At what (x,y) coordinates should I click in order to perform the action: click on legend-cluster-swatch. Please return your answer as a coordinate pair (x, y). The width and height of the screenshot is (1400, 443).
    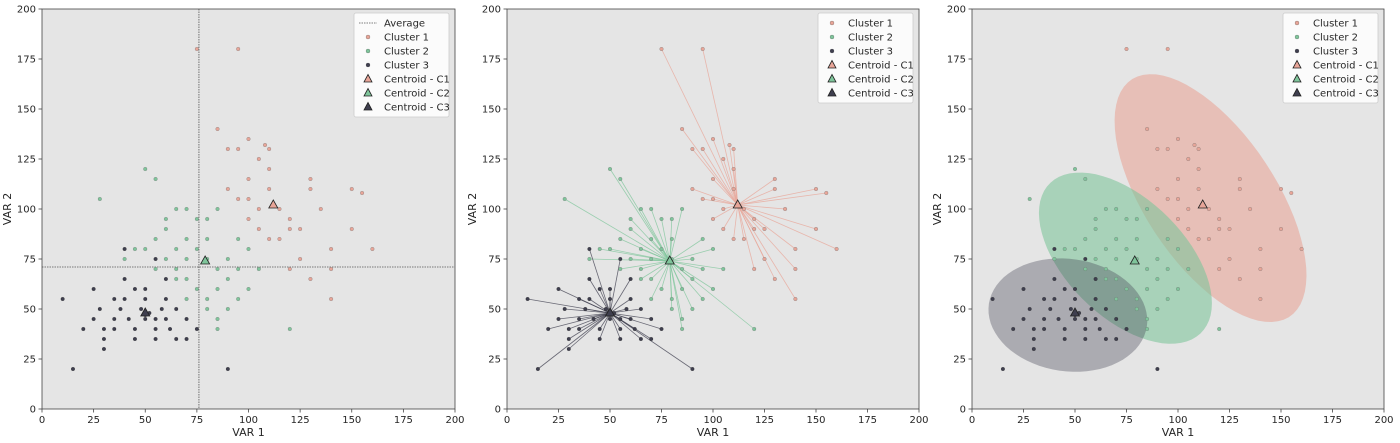
    Looking at the image, I should click on (368, 65).